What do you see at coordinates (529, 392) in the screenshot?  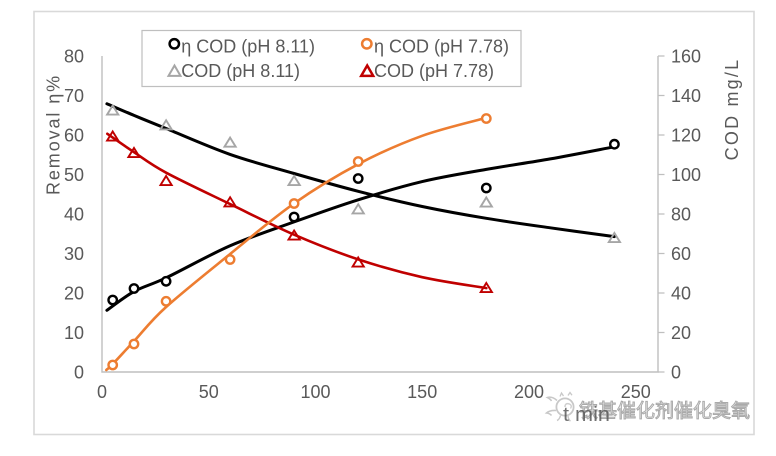 I see `svg-text: 200` at bounding box center [529, 392].